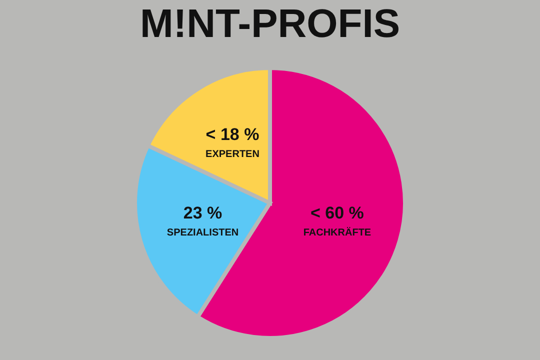  I want to click on slice-label: FACHKRÄFTE, so click(337, 232).